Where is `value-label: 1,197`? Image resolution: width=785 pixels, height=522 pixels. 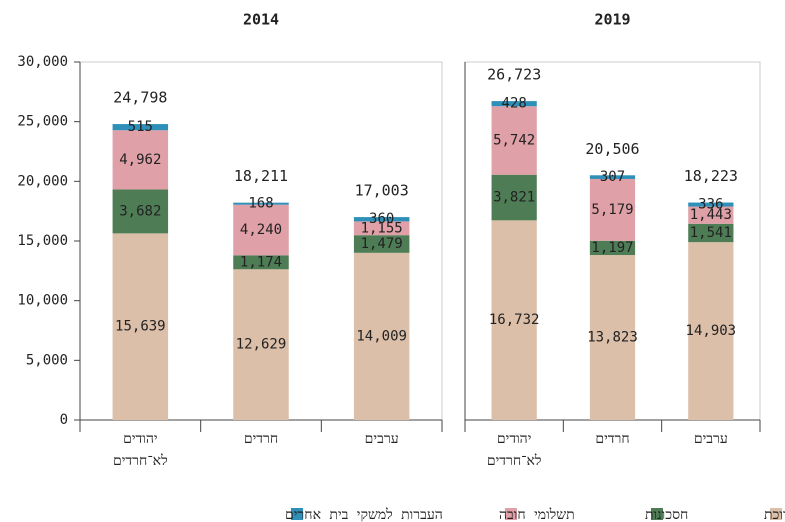 value-label: 1,197 is located at coordinates (612, 248).